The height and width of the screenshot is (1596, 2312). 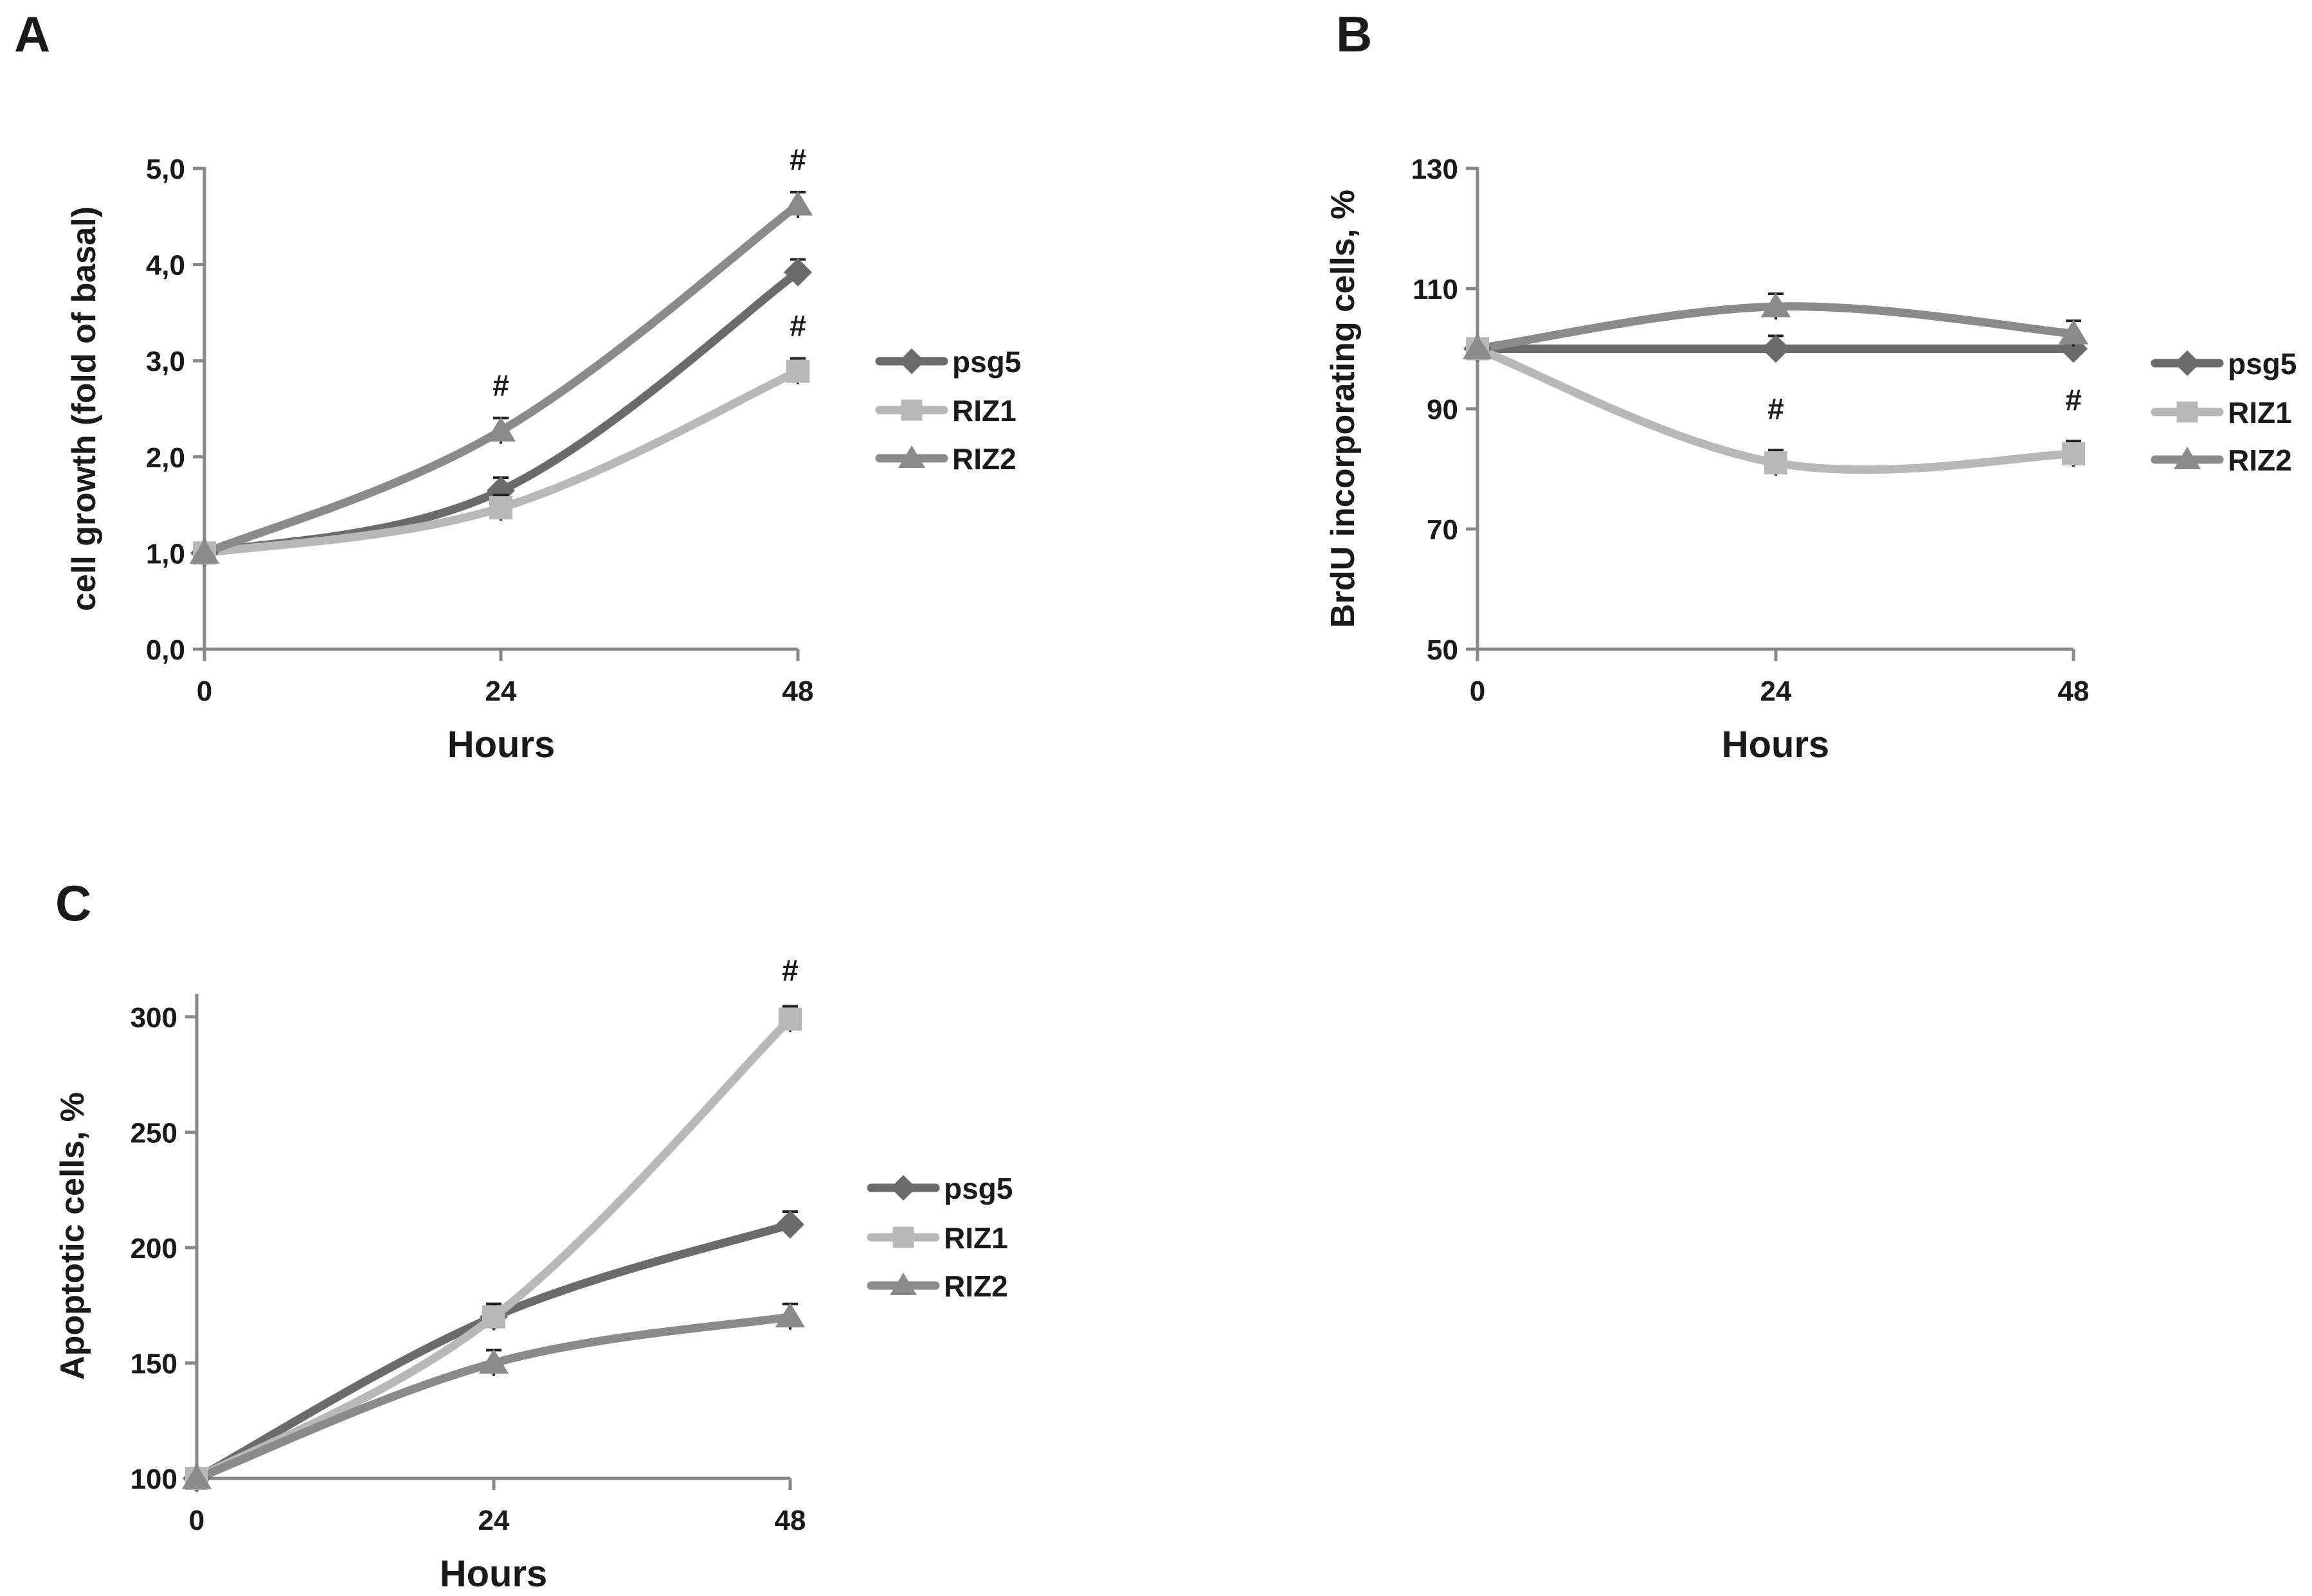 What do you see at coordinates (154, 1133) in the screenshot?
I see `y-tick-label: 250` at bounding box center [154, 1133].